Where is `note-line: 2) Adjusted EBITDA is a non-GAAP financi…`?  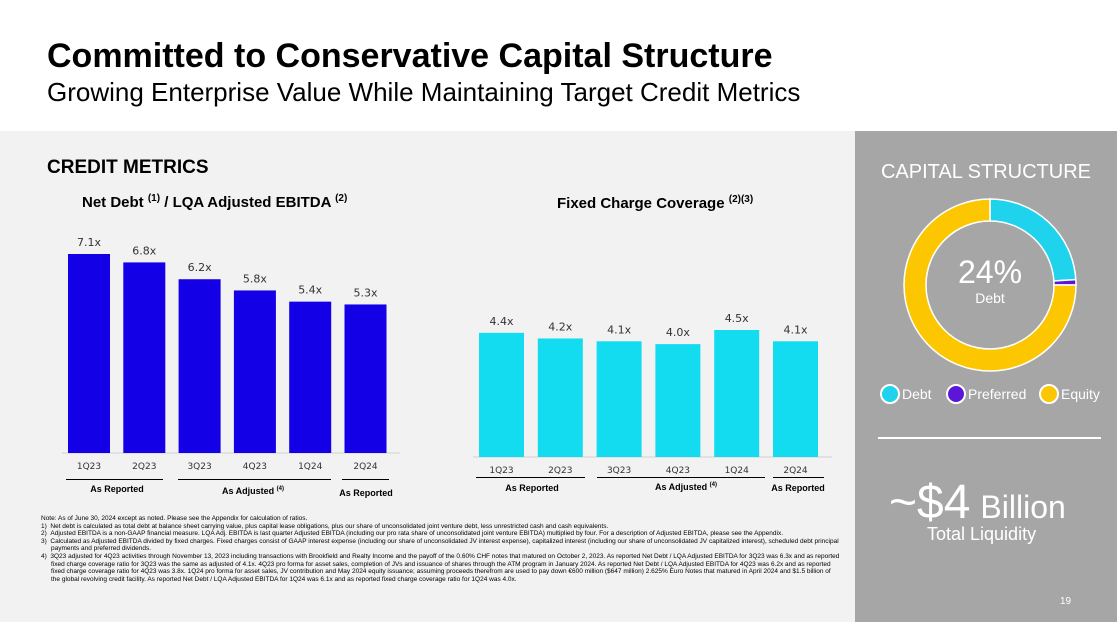
note-line: 2) Adjusted EBITDA is a non-GAAP financi… is located at coordinates (412, 534).